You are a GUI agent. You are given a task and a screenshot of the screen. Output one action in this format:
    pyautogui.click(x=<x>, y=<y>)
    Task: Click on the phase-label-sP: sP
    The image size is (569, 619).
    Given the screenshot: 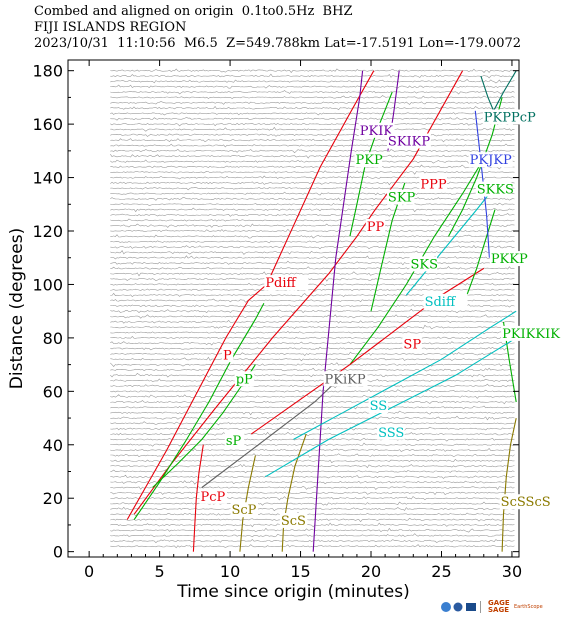 What is the action you would take?
    pyautogui.click(x=234, y=441)
    